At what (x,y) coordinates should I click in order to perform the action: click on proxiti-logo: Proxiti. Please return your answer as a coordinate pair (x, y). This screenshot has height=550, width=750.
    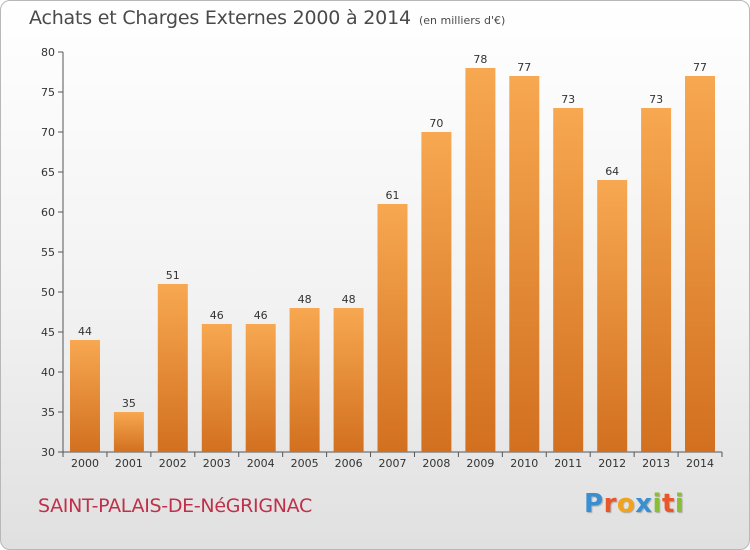
    Looking at the image, I should click on (634, 504).